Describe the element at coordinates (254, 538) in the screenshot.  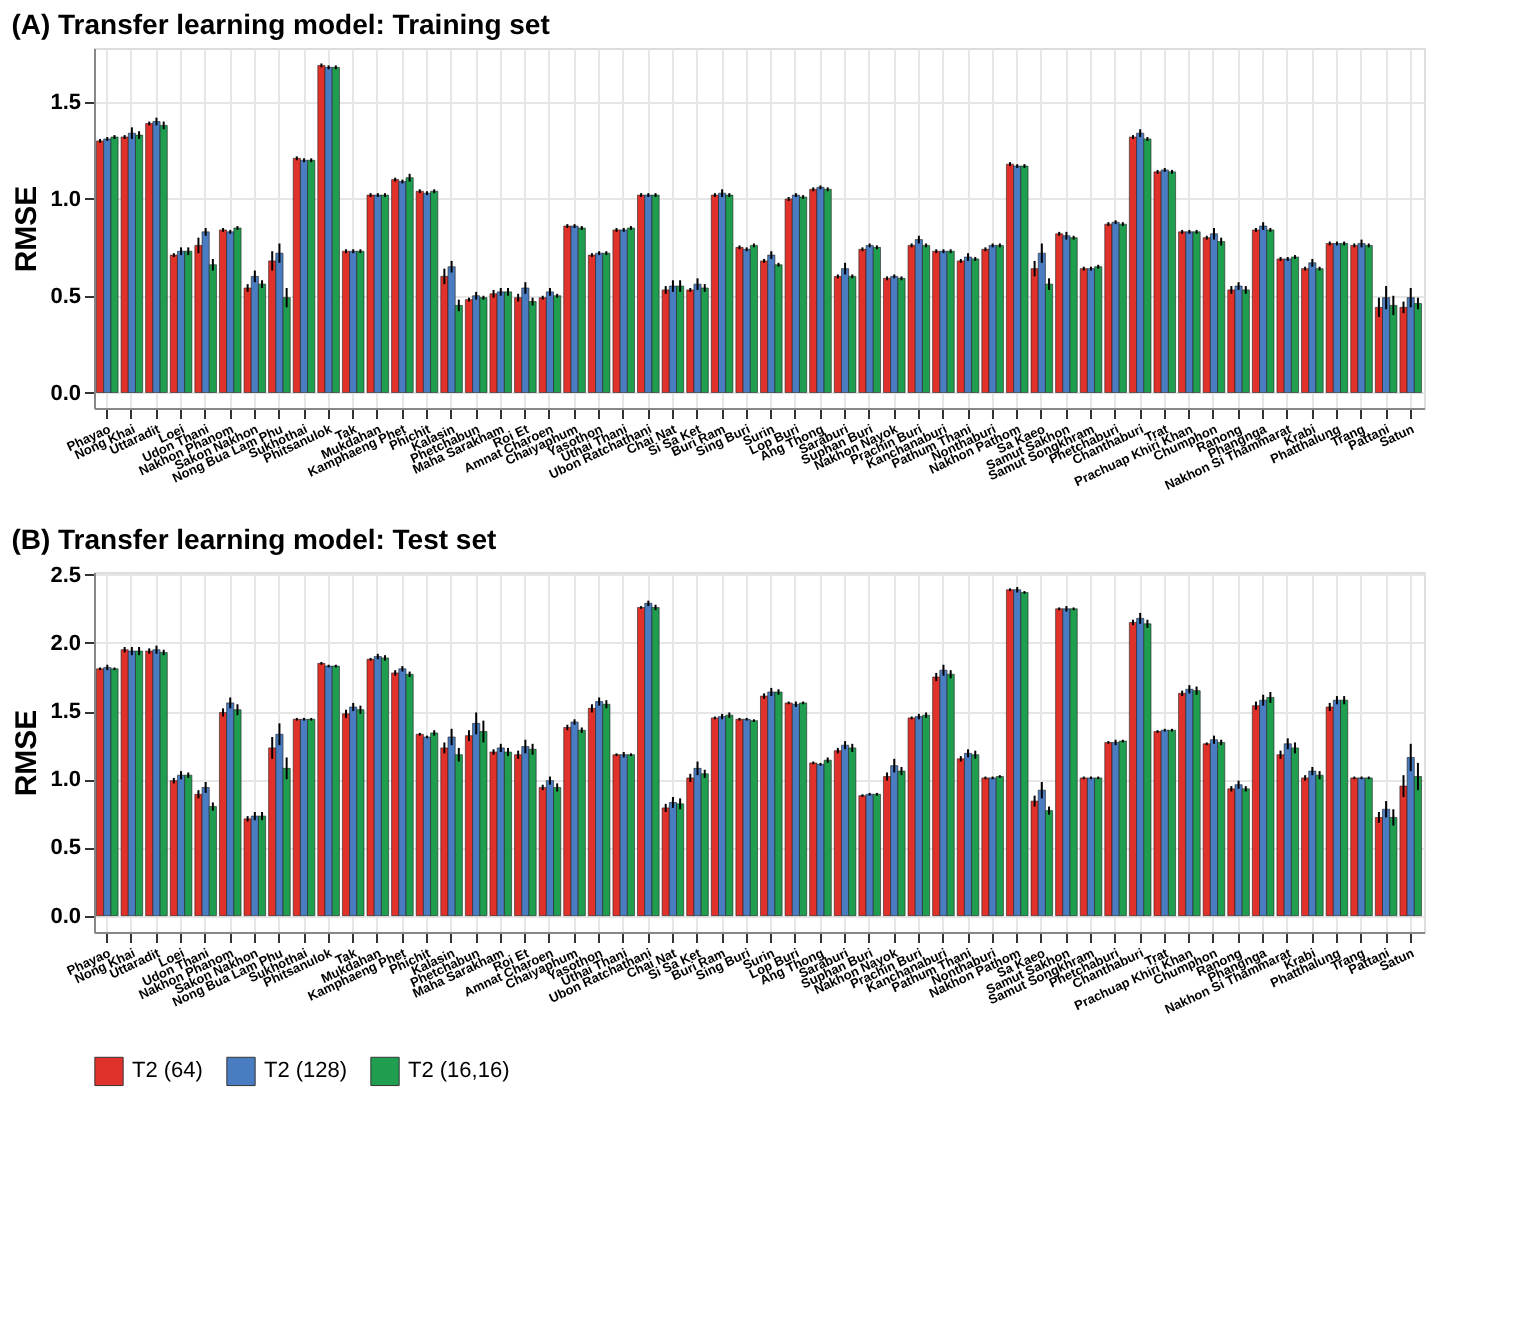
I see `chart-title: (B) Transfer learning model: Test set` at that location.